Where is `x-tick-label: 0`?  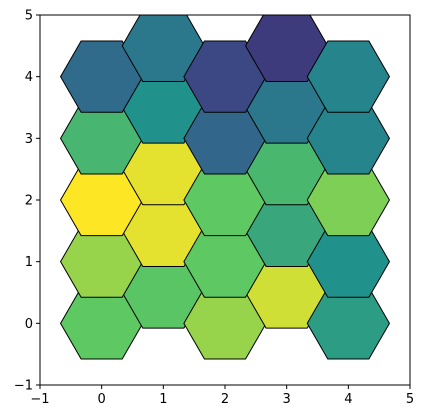
x-tick-label: 0 is located at coordinates (102, 399).